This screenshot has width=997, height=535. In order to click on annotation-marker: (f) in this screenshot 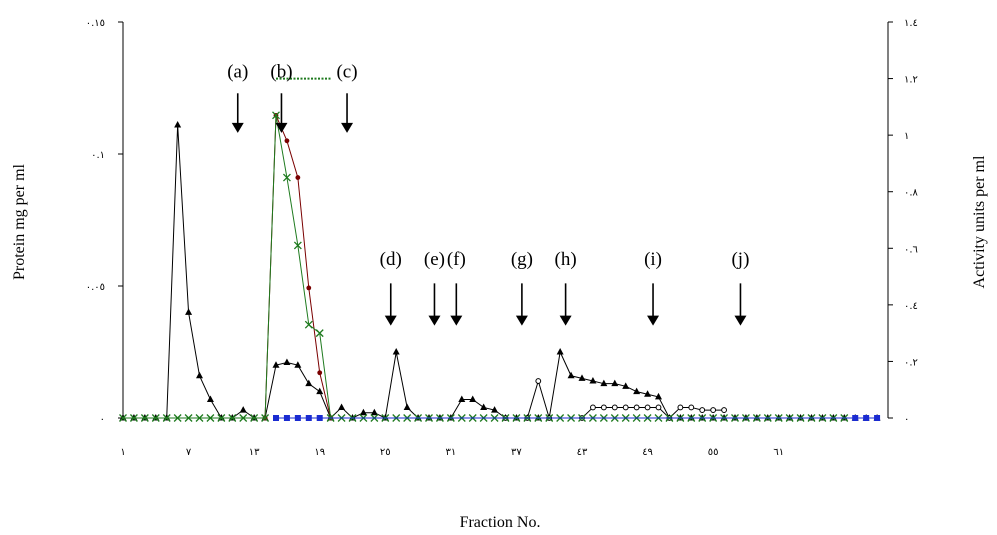, I will do `click(456, 287)`.